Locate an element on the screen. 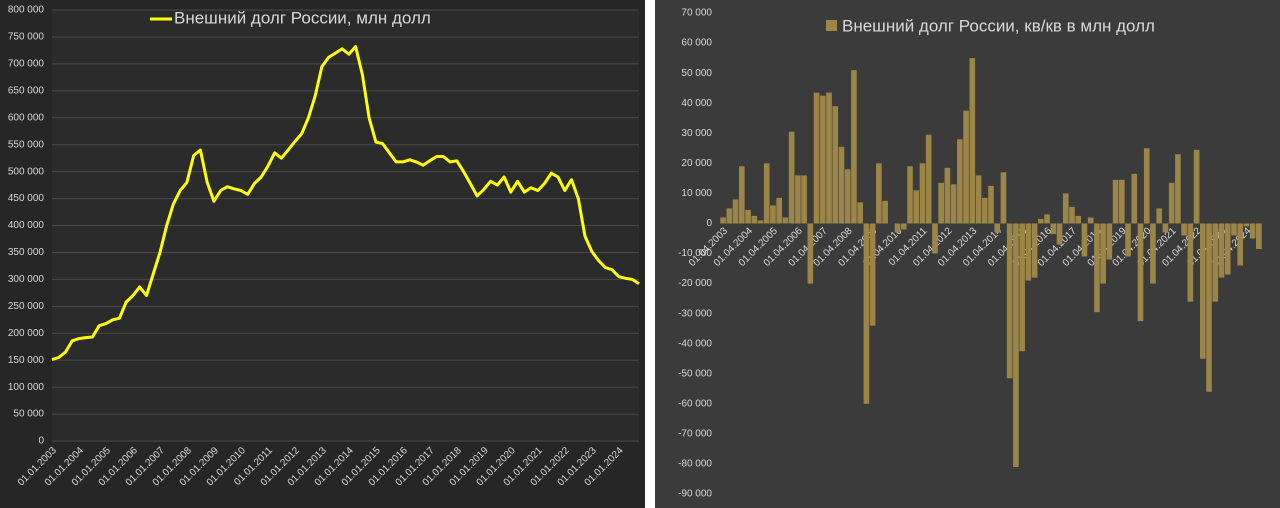  y-tick-label: -30 000 is located at coordinates (695, 313).